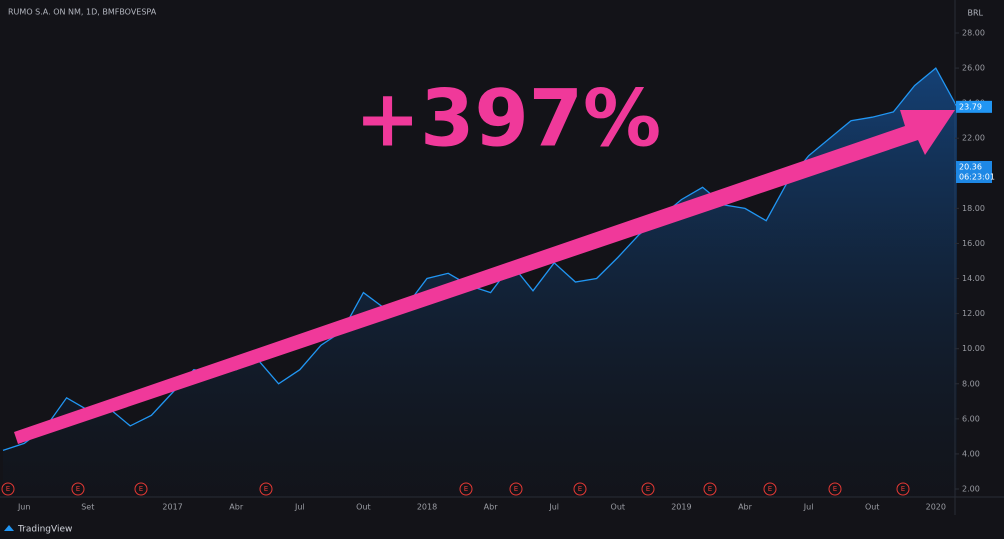  What do you see at coordinates (971, 383) in the screenshot?
I see `y-tick-label: 8.00` at bounding box center [971, 383].